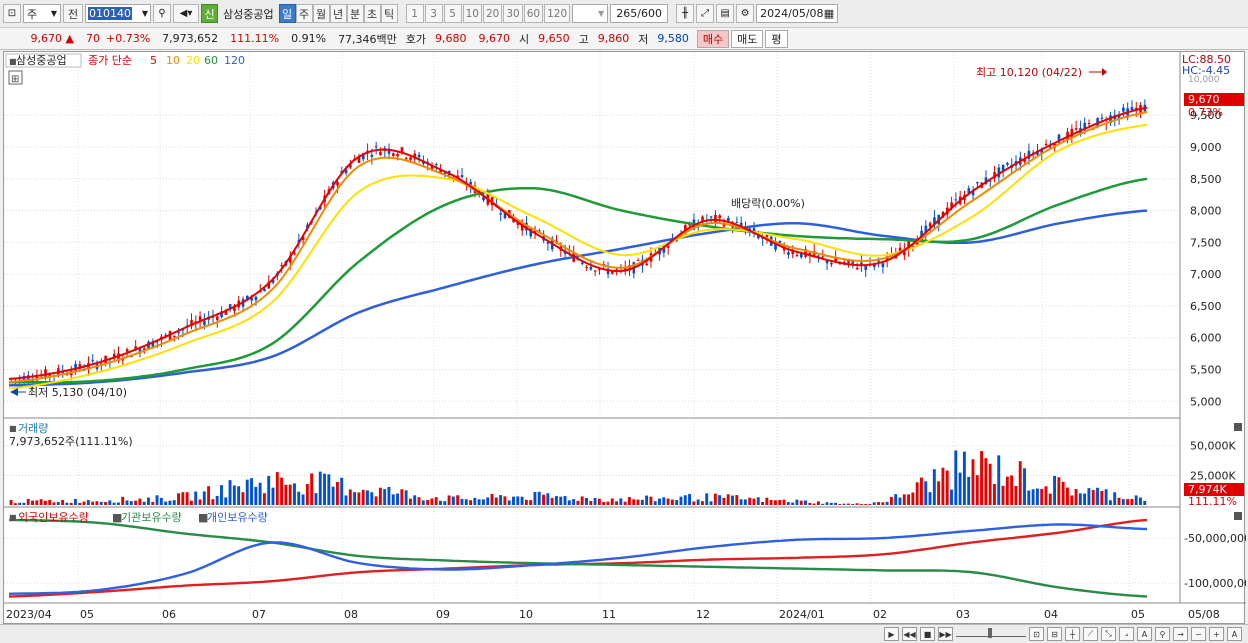 The width and height of the screenshot is (1248, 643). Describe the element at coordinates (414, 13) in the screenshot. I see `interval-button: 1` at that location.